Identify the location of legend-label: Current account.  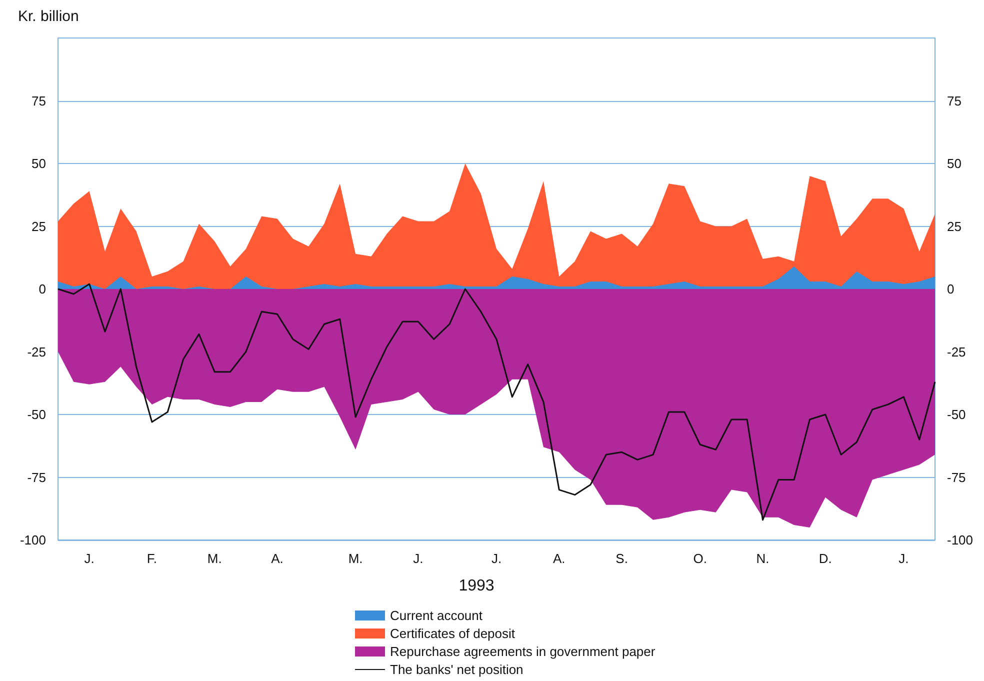
(436, 615).